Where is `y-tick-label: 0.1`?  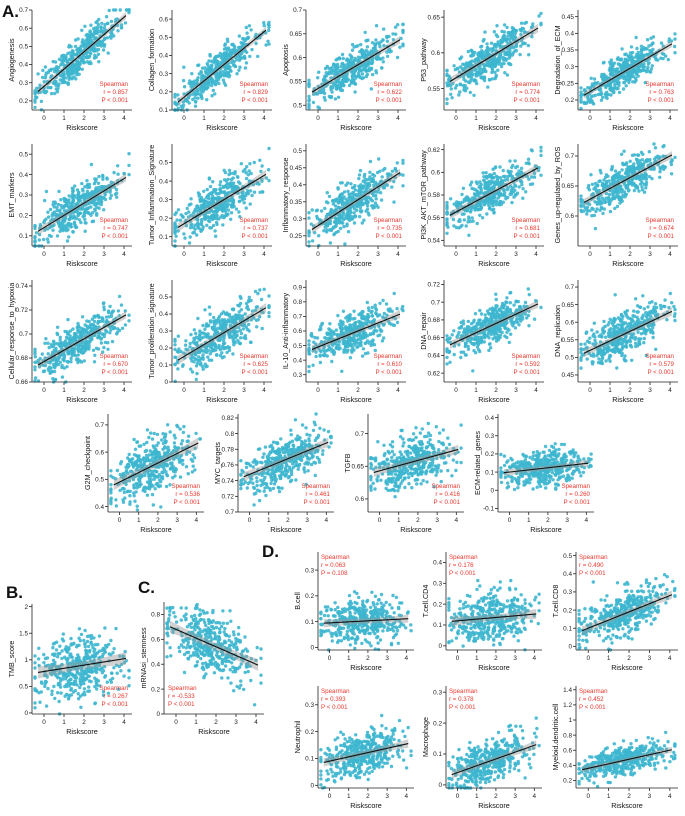
y-tick-label: 0.1 is located at coordinates (163, 110).